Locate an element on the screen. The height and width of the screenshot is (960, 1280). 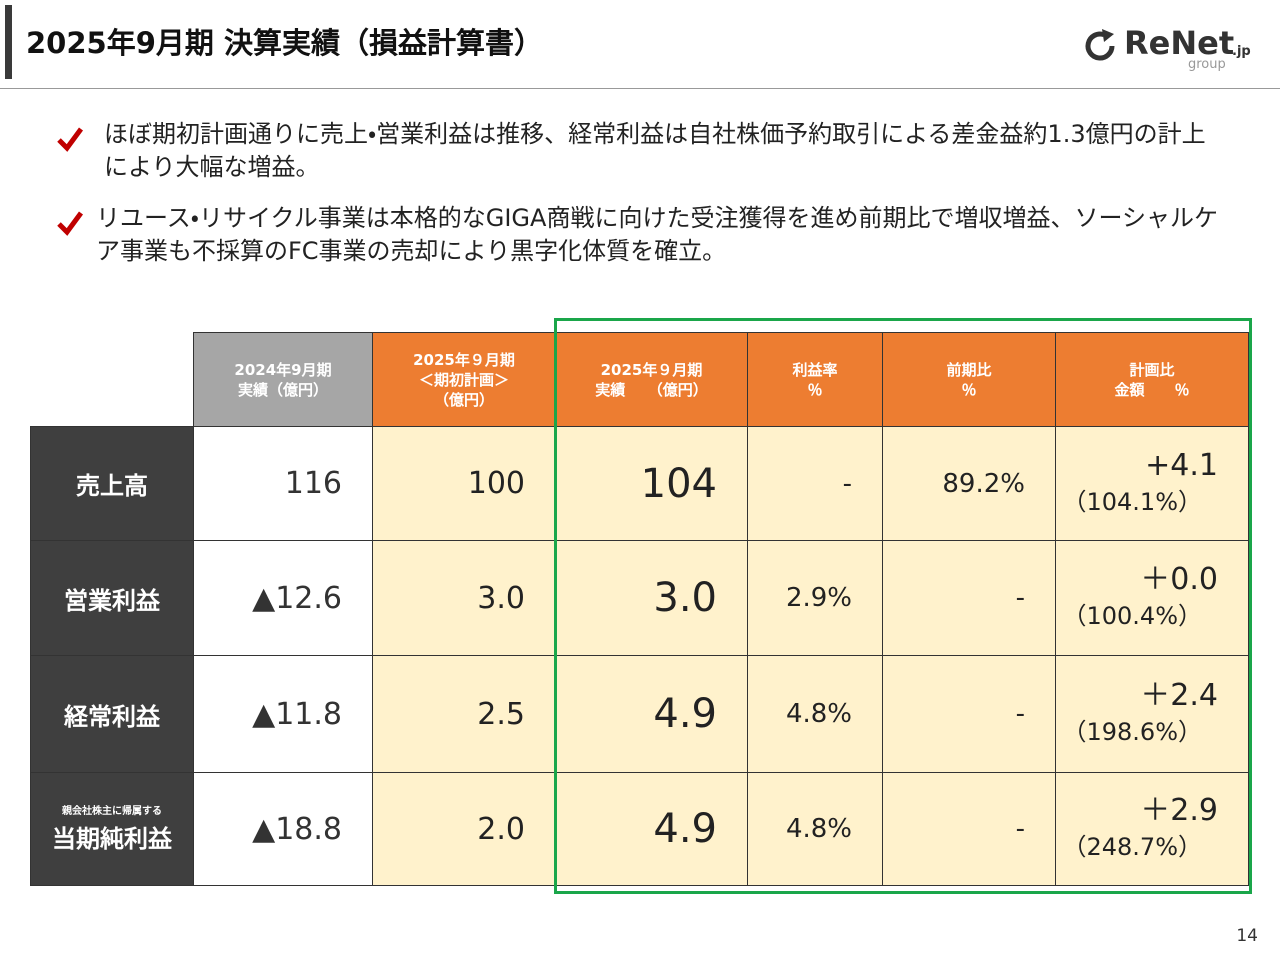
row-label: 親会社株主に帰属する当期純利益 is located at coordinates (112, 829).